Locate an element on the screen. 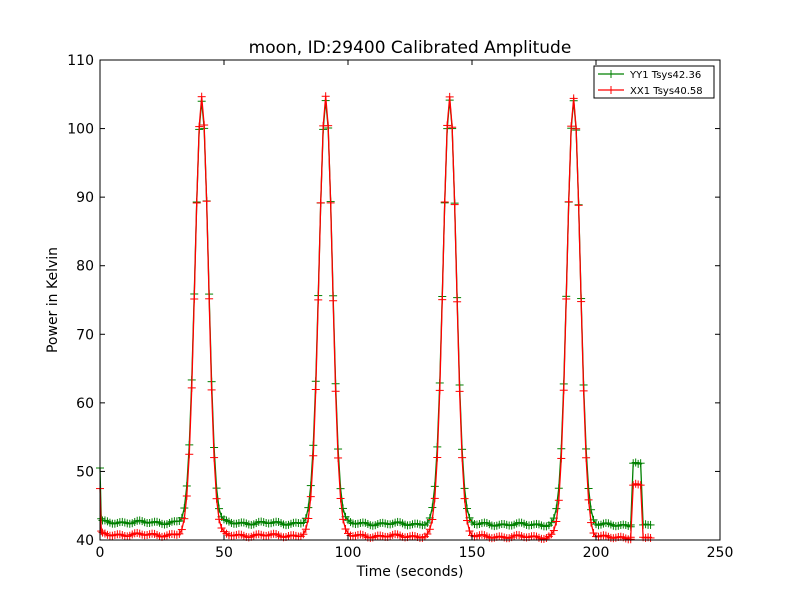  legend-label-xx1: XX1 Tsys40.58 is located at coordinates (666, 91).